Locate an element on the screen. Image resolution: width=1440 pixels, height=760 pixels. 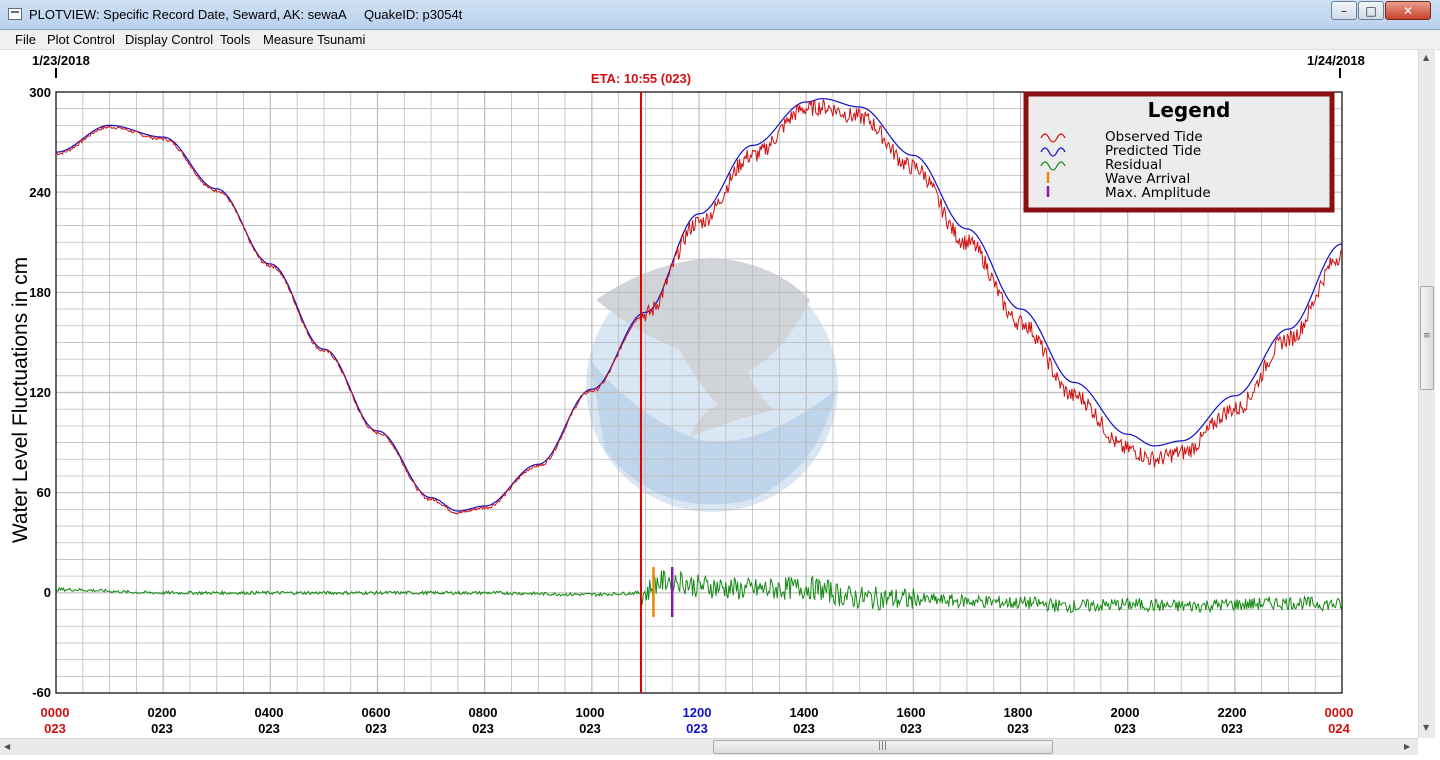
scroll-up-arrow-icon: ▲ is located at coordinates (1426, 57).